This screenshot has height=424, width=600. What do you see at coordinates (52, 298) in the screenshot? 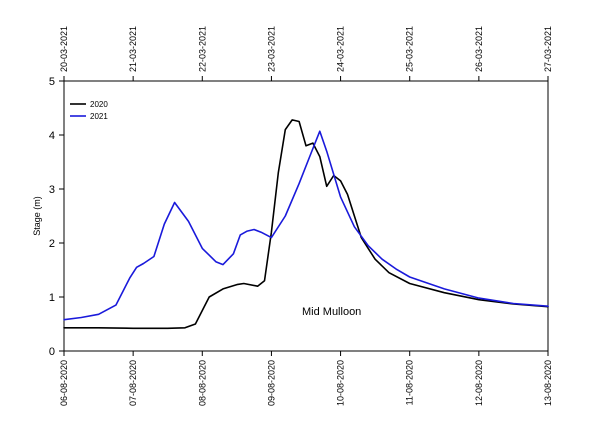
I see `y-tick-label: 1` at bounding box center [52, 298].